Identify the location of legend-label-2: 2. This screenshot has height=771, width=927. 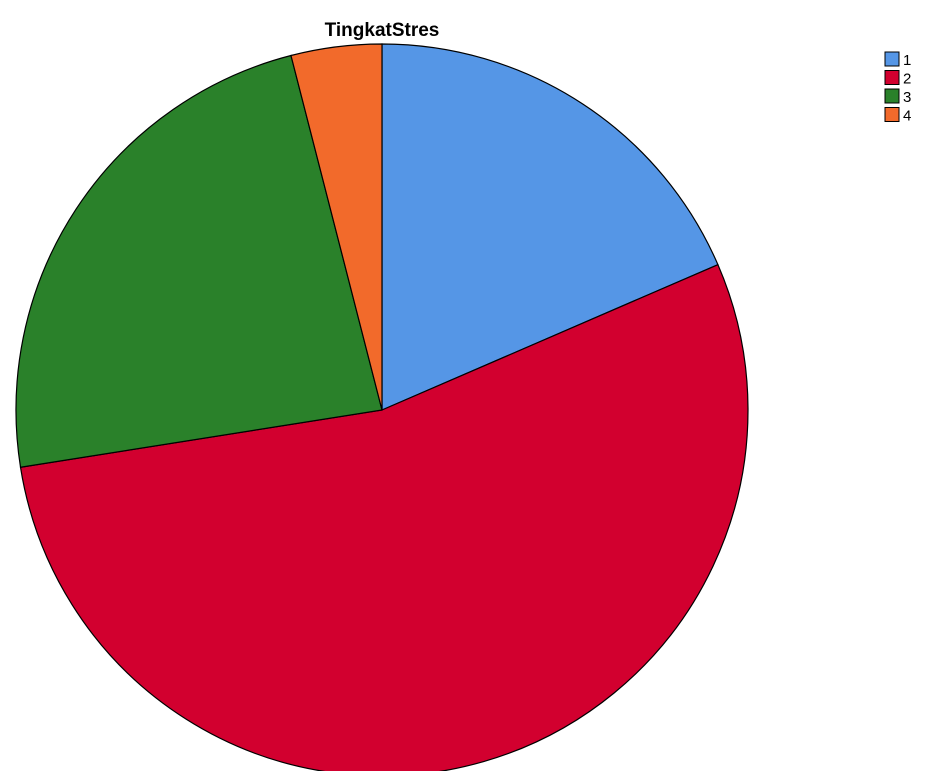
(907, 79).